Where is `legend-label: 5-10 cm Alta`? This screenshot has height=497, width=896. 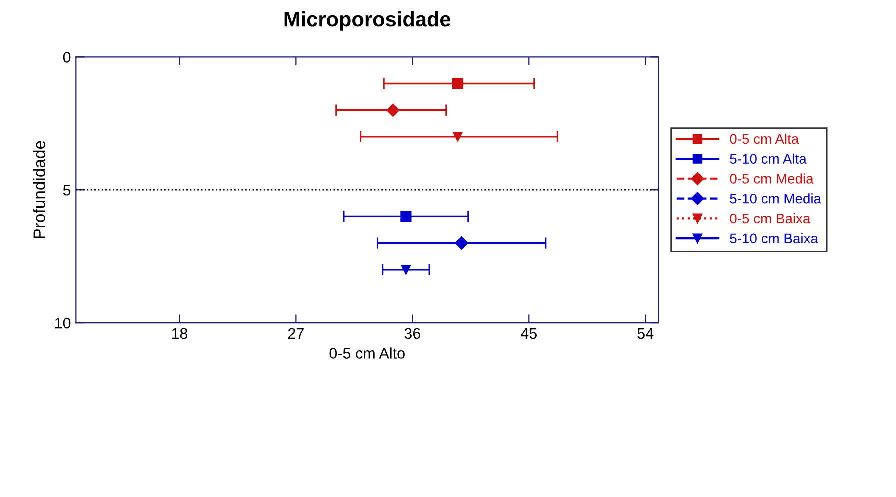 legend-label: 5-10 cm Alta is located at coordinates (768, 159).